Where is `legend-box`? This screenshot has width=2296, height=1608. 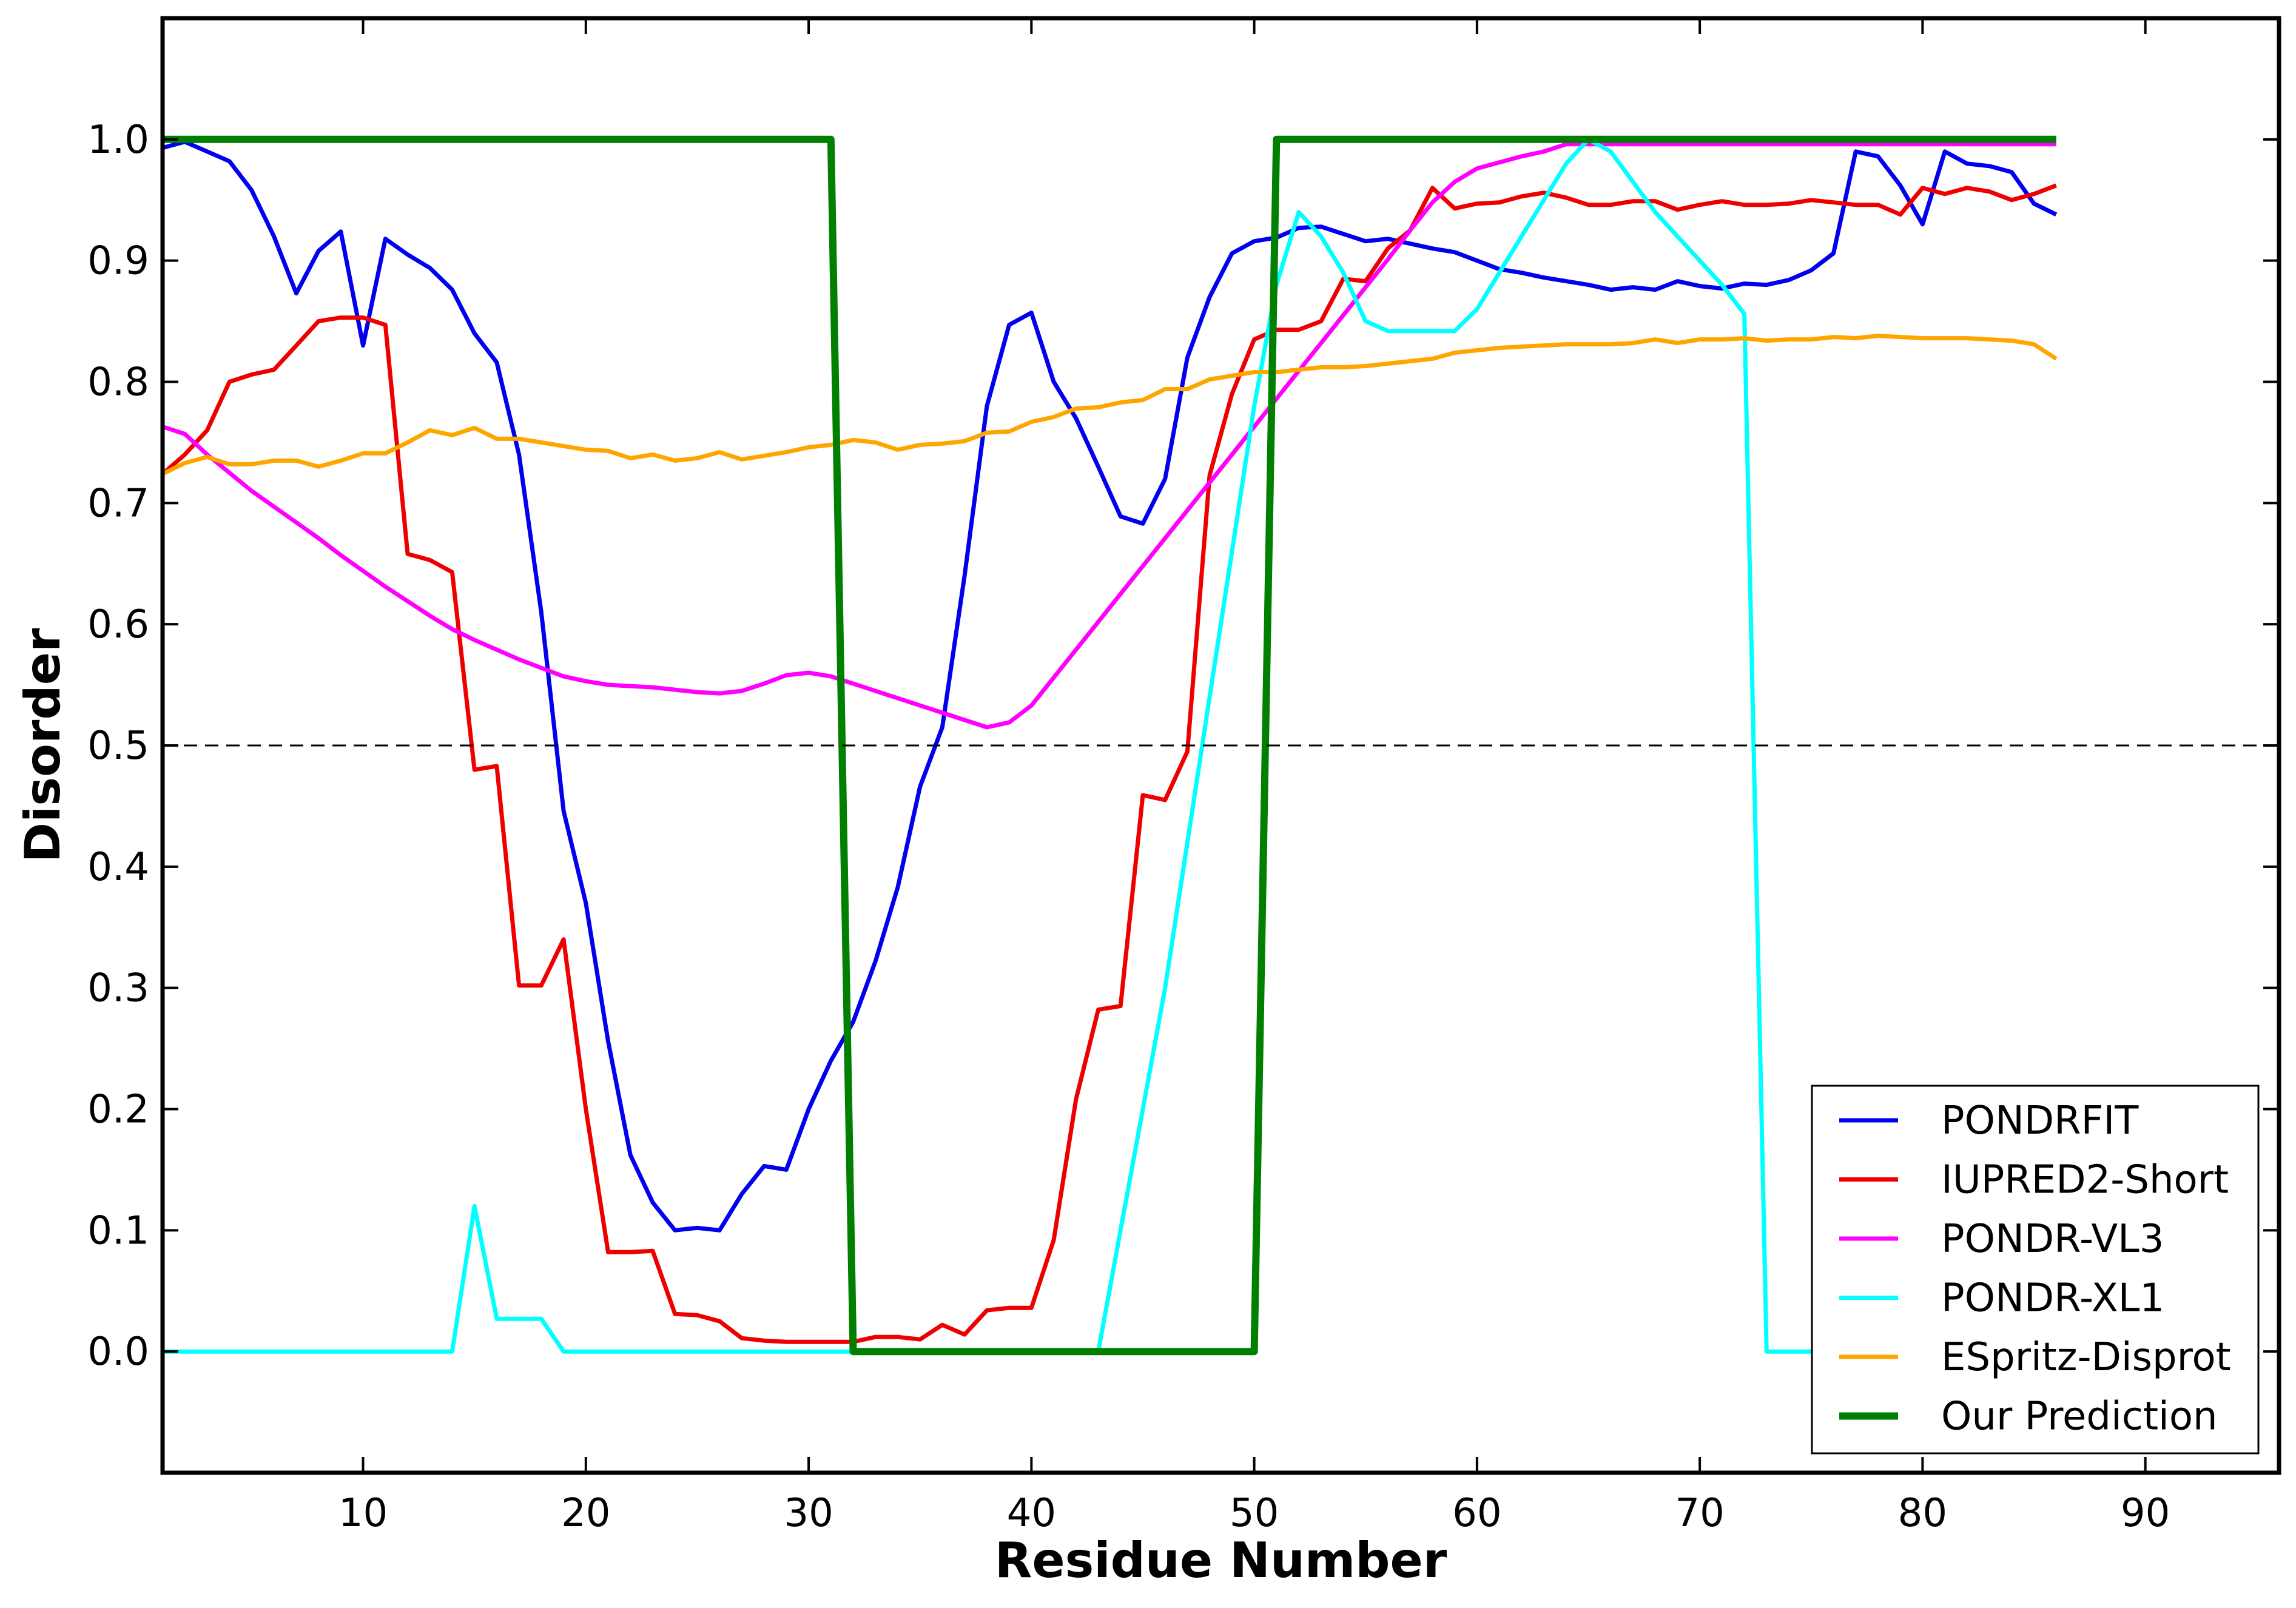 legend-box is located at coordinates (2036, 1270).